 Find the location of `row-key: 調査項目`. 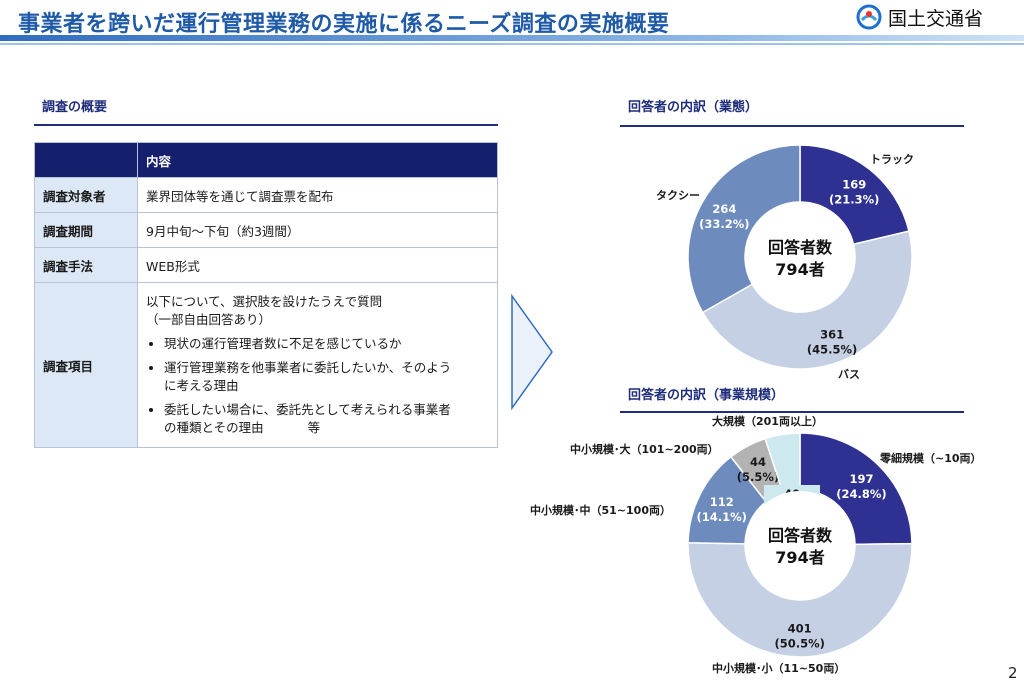

row-key: 調査項目 is located at coordinates (86, 365).